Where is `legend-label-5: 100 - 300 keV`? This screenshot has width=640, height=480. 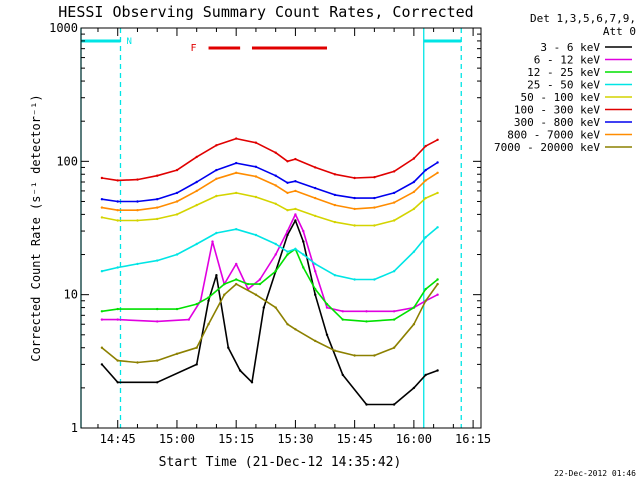
legend-label-5: 100 - 300 keV is located at coordinates (557, 110).